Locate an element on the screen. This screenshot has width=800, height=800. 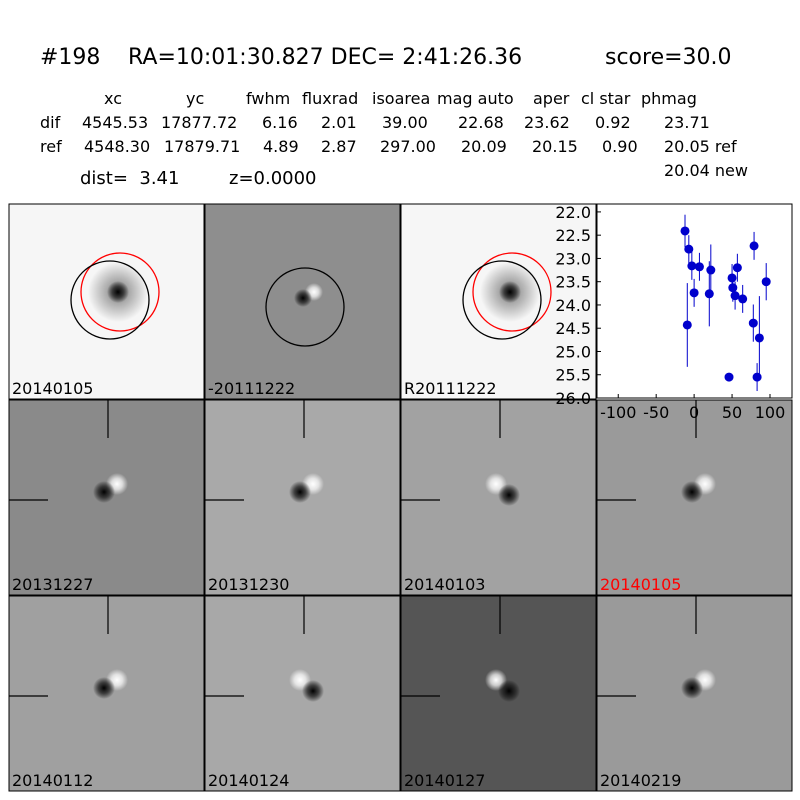
table-cell: 4545.53 is located at coordinates (115, 122).